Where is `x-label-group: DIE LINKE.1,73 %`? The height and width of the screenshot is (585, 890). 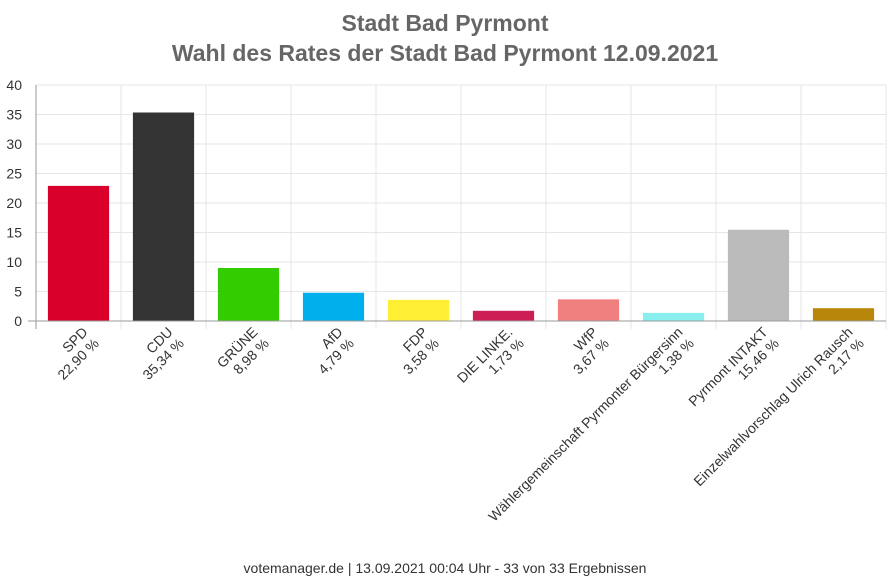
x-label-group: DIE LINKE.1,73 % is located at coordinates (490, 355).